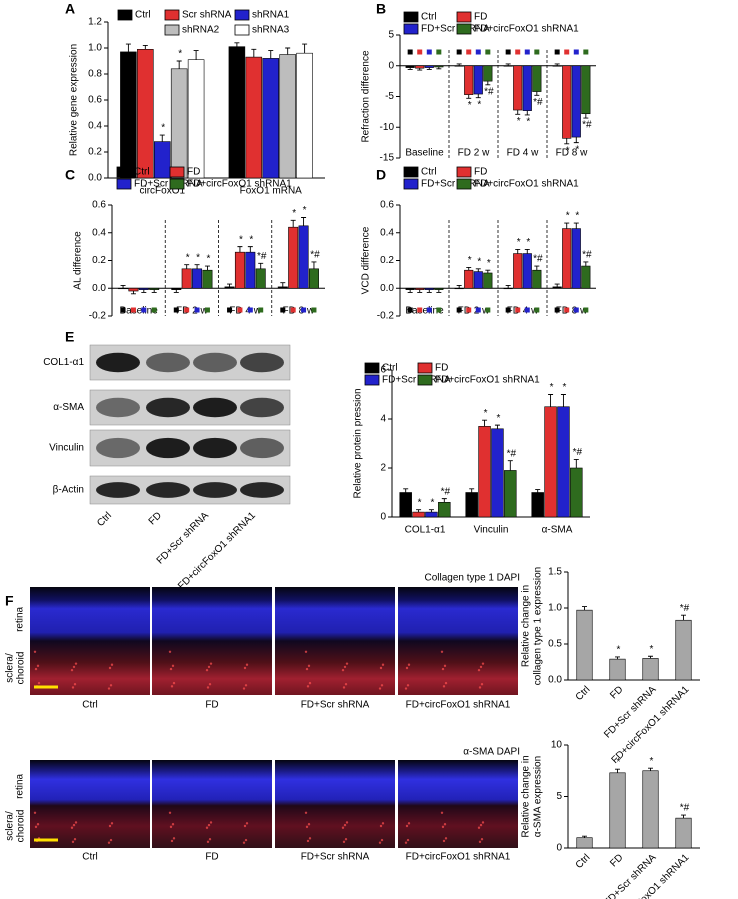 The width and height of the screenshot is (738, 899). Describe the element at coordinates (21, 668) in the screenshot. I see `tissue-label: choroid` at that location.